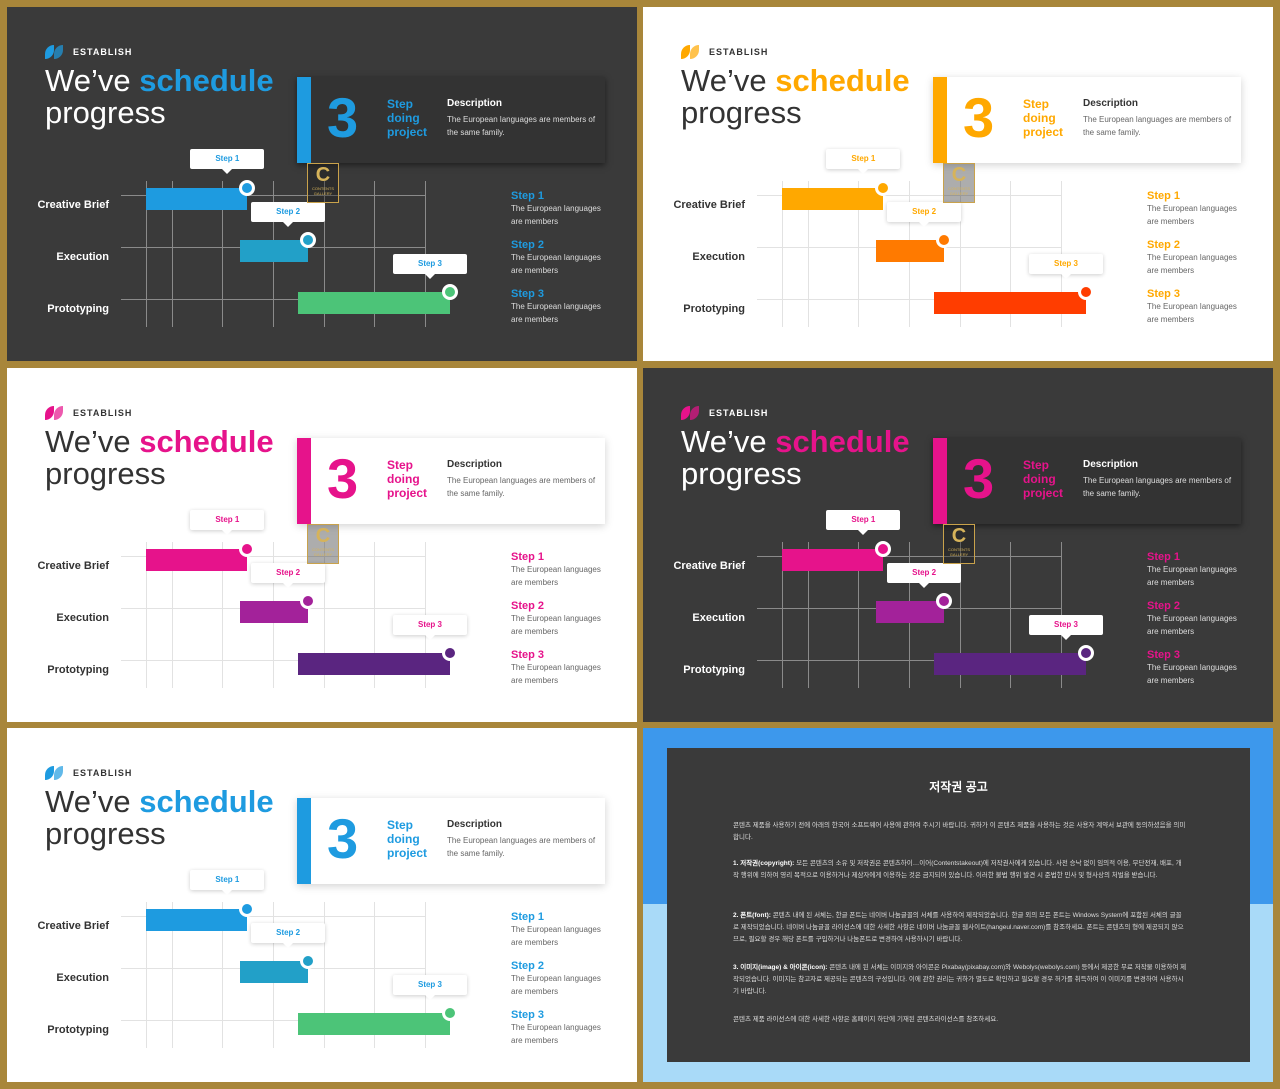 This screenshot has height=1089, width=1280. Describe the element at coordinates (55, 773) in the screenshot. I see `leaf-logo-icon` at that location.